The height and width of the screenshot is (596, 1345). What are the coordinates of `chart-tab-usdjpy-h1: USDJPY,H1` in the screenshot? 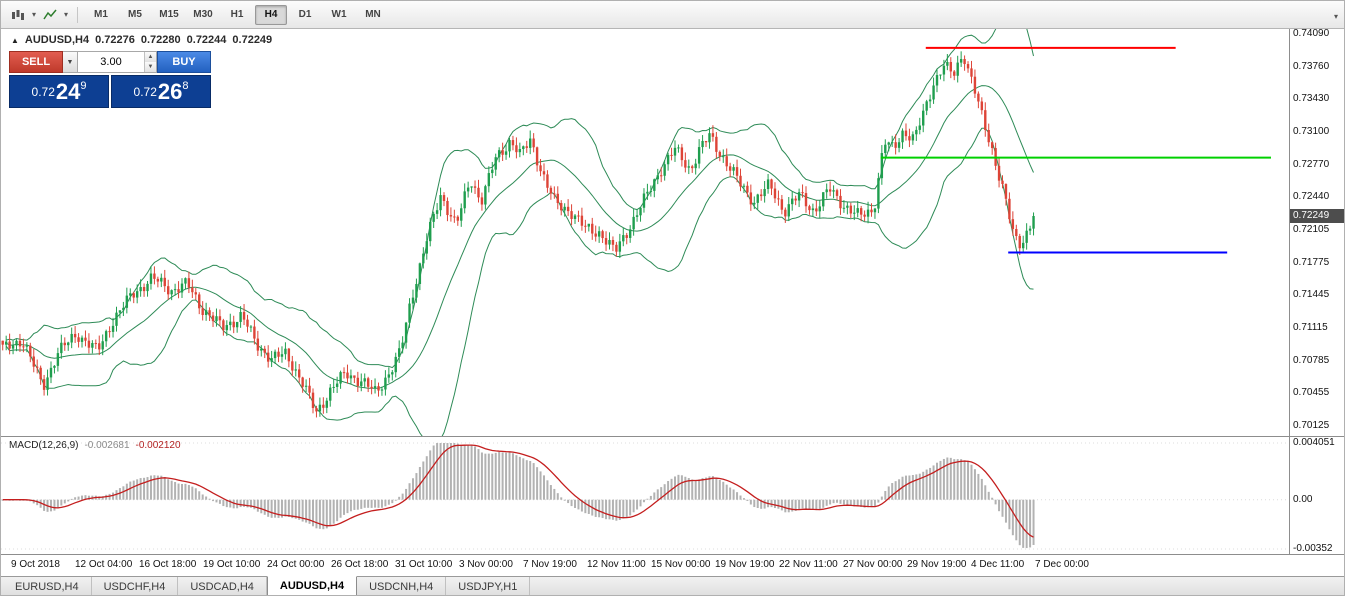 It's located at (488, 586).